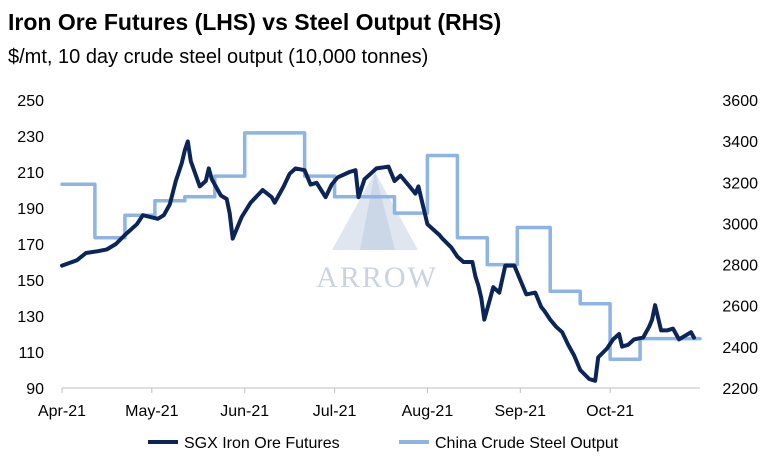  Describe the element at coordinates (740, 348) in the screenshot. I see `y-right-tick-label: 2400` at that location.